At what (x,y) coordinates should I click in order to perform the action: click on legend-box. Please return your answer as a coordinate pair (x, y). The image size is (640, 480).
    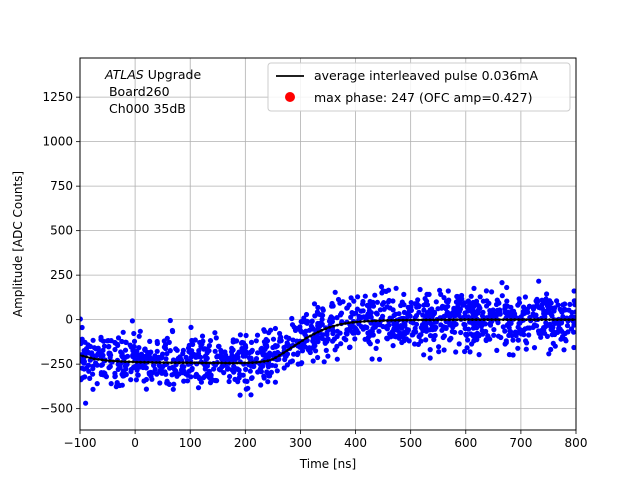
    Looking at the image, I should click on (419, 87).